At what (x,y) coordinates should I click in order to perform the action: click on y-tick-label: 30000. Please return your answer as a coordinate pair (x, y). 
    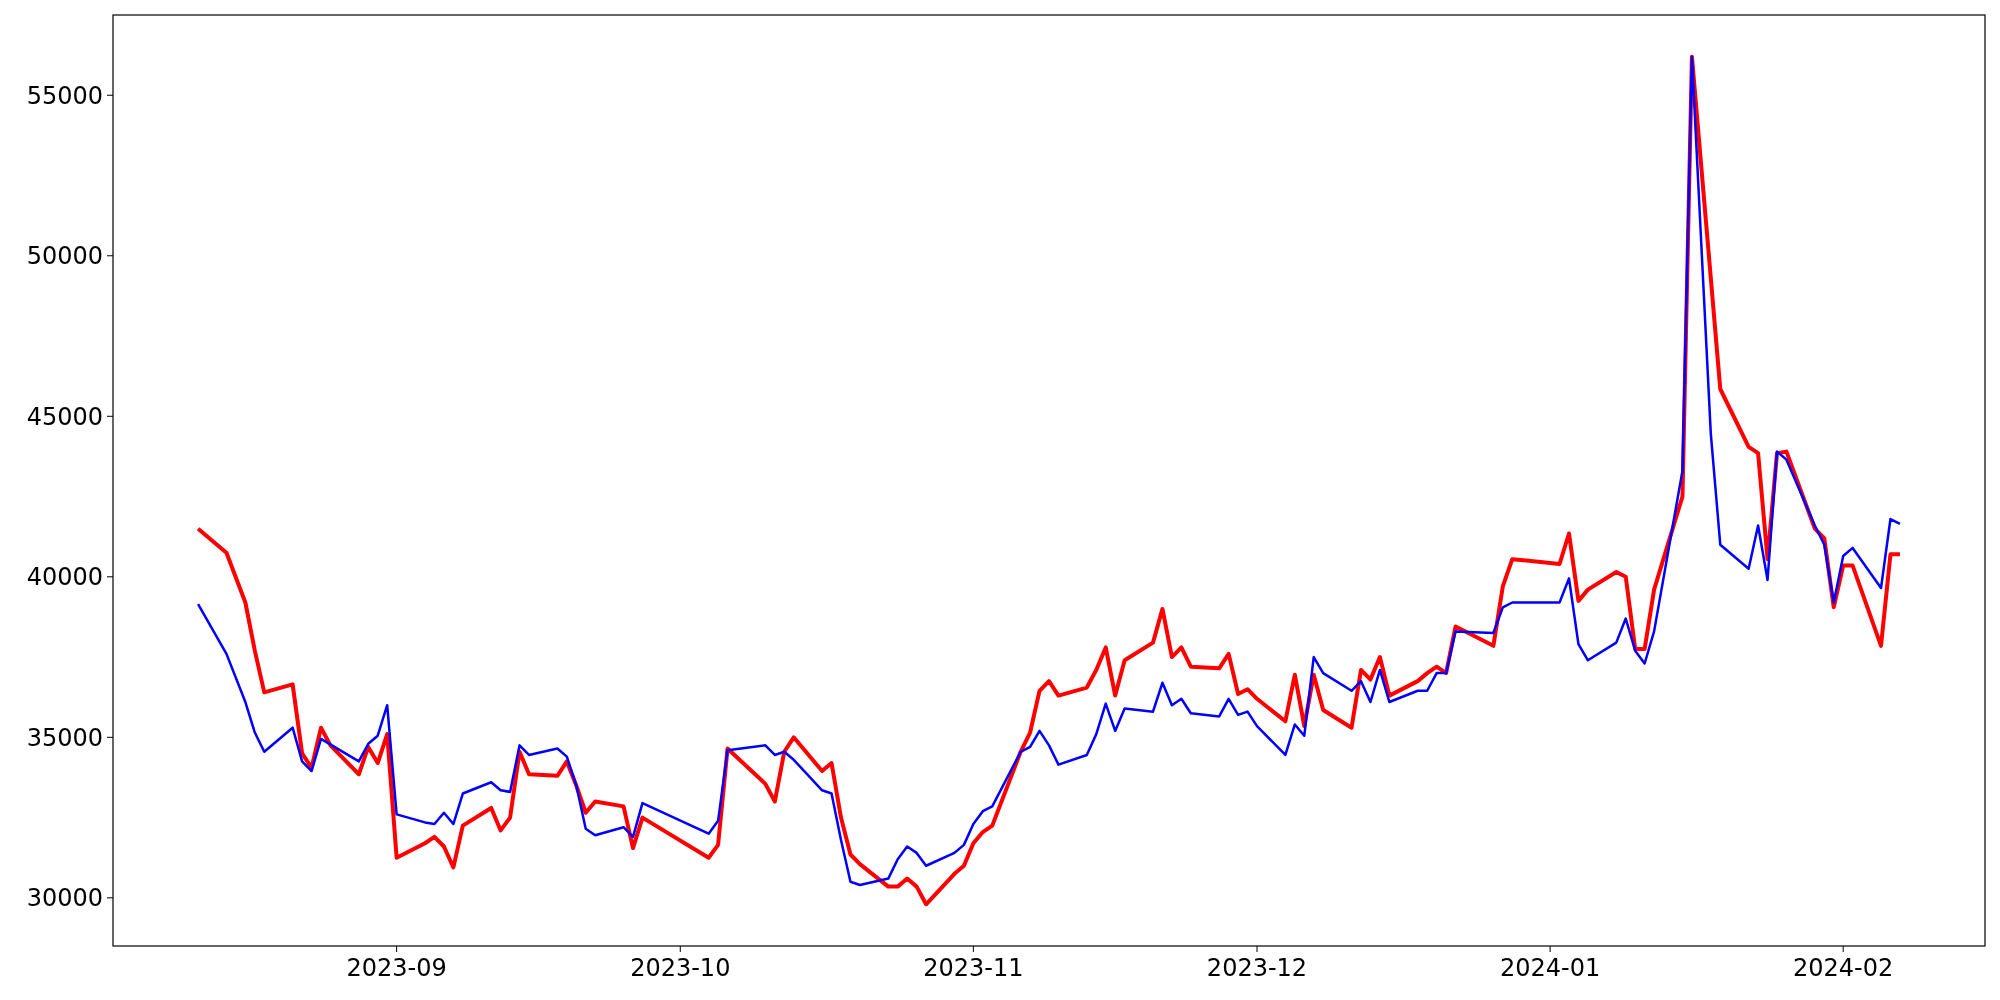
    Looking at the image, I should click on (64, 898).